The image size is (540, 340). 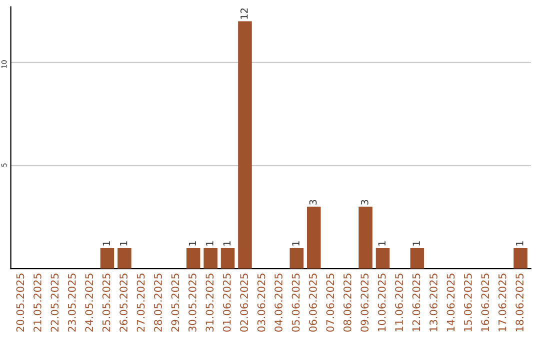 I want to click on x-tick-label: 30.05.2025, so click(x=192, y=303).